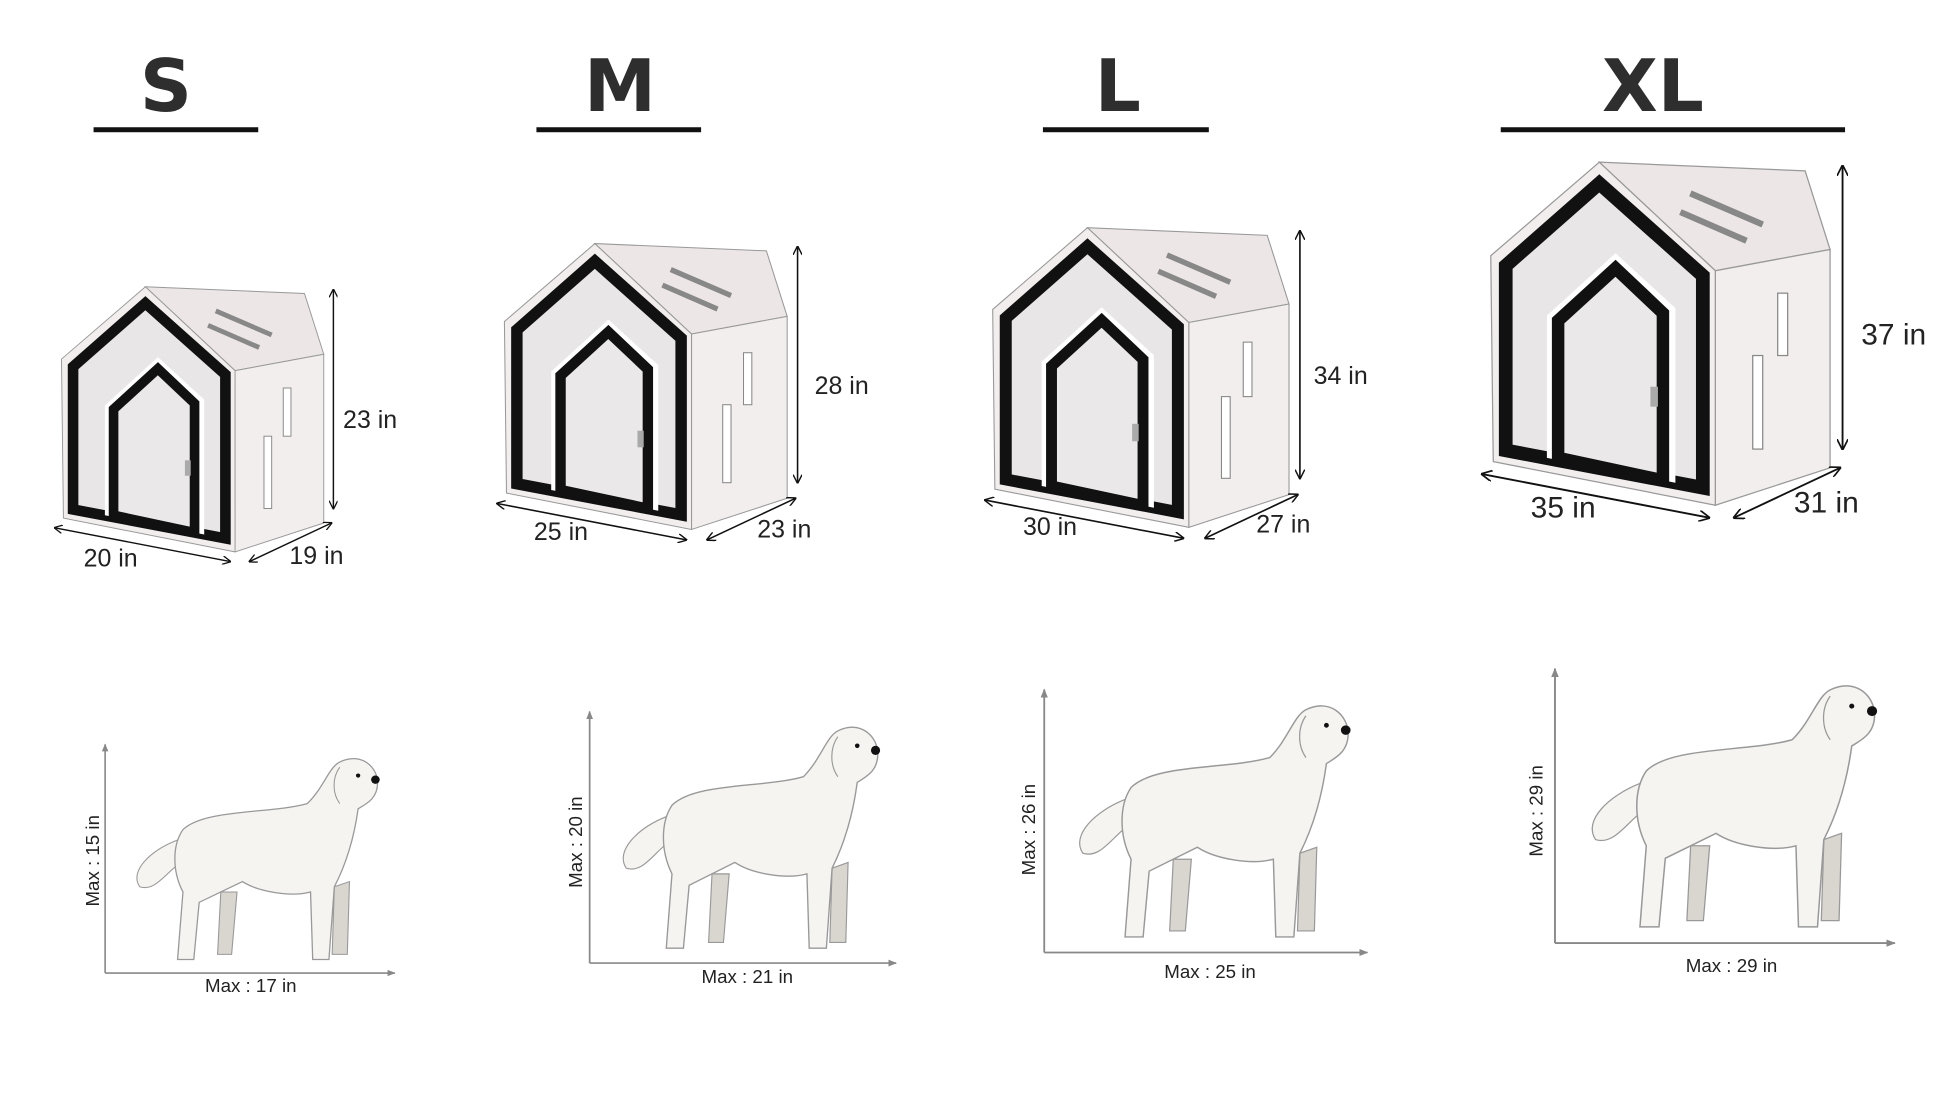 The height and width of the screenshot is (1095, 1946). Describe the element at coordinates (1283, 525) in the screenshot. I see `depth-dimension: 27 in` at that location.